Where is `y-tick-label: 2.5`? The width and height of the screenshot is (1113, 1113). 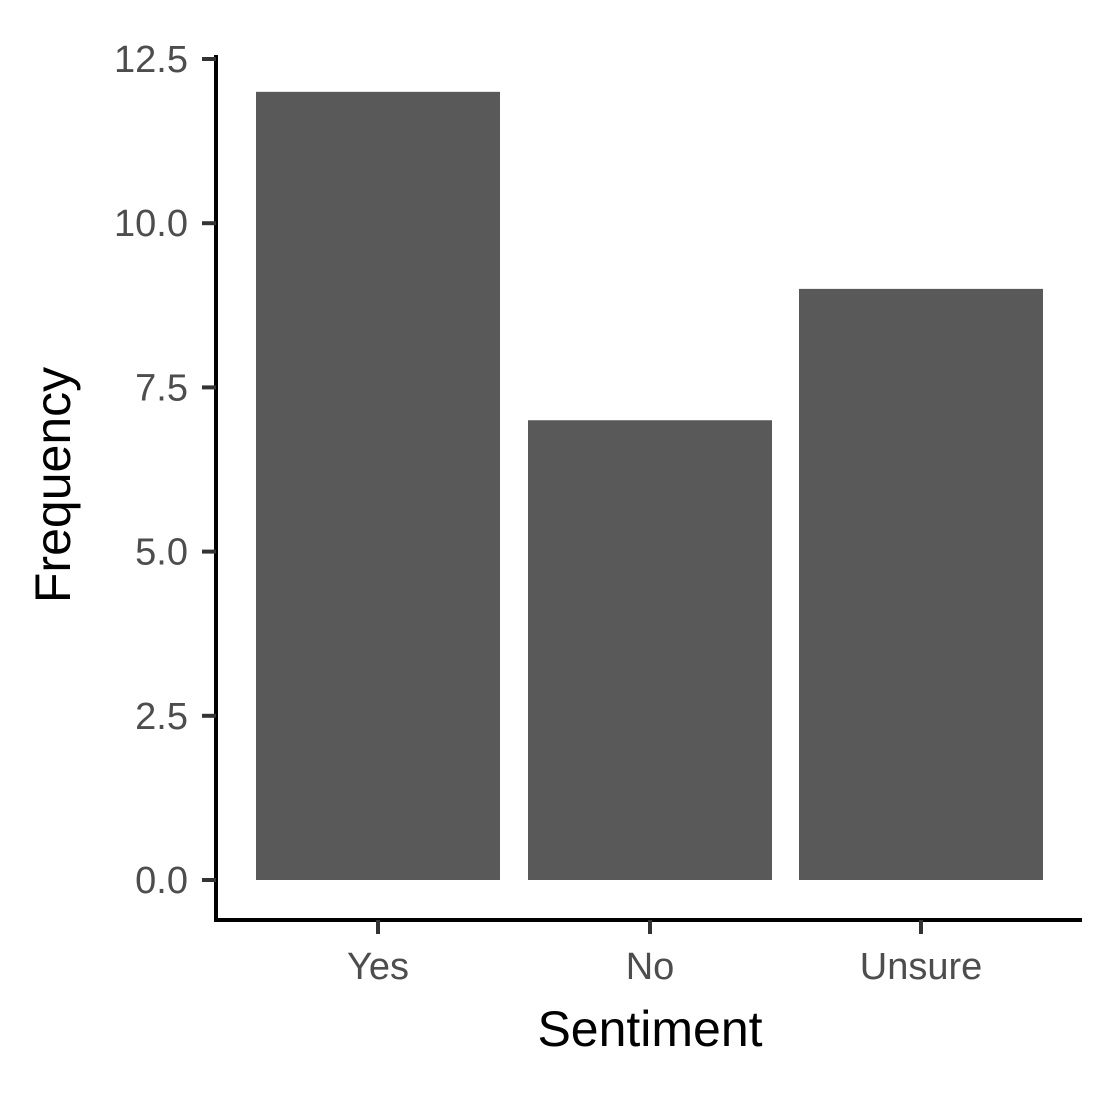 y-tick-label: 2.5 is located at coordinates (161, 717).